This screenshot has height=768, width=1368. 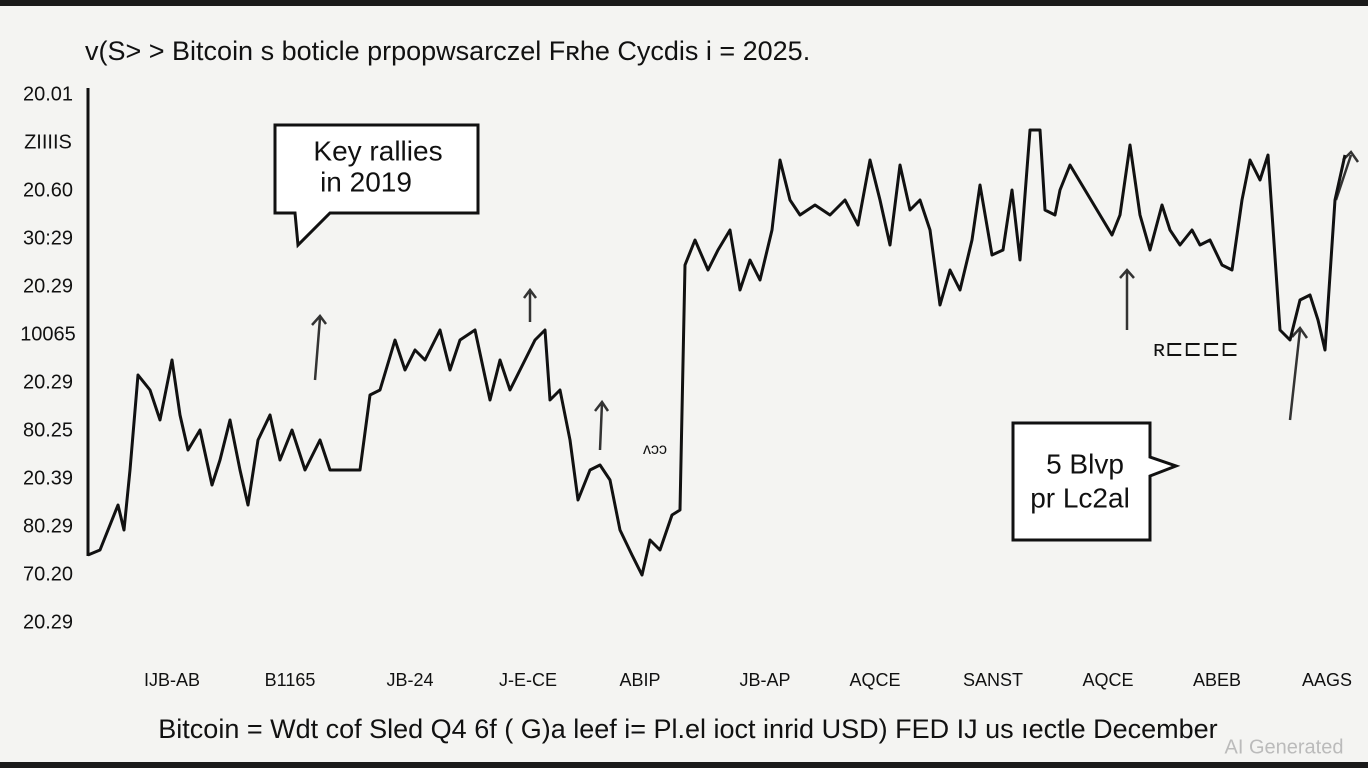 What do you see at coordinates (366, 181) in the screenshot?
I see `annotation: in 2019` at bounding box center [366, 181].